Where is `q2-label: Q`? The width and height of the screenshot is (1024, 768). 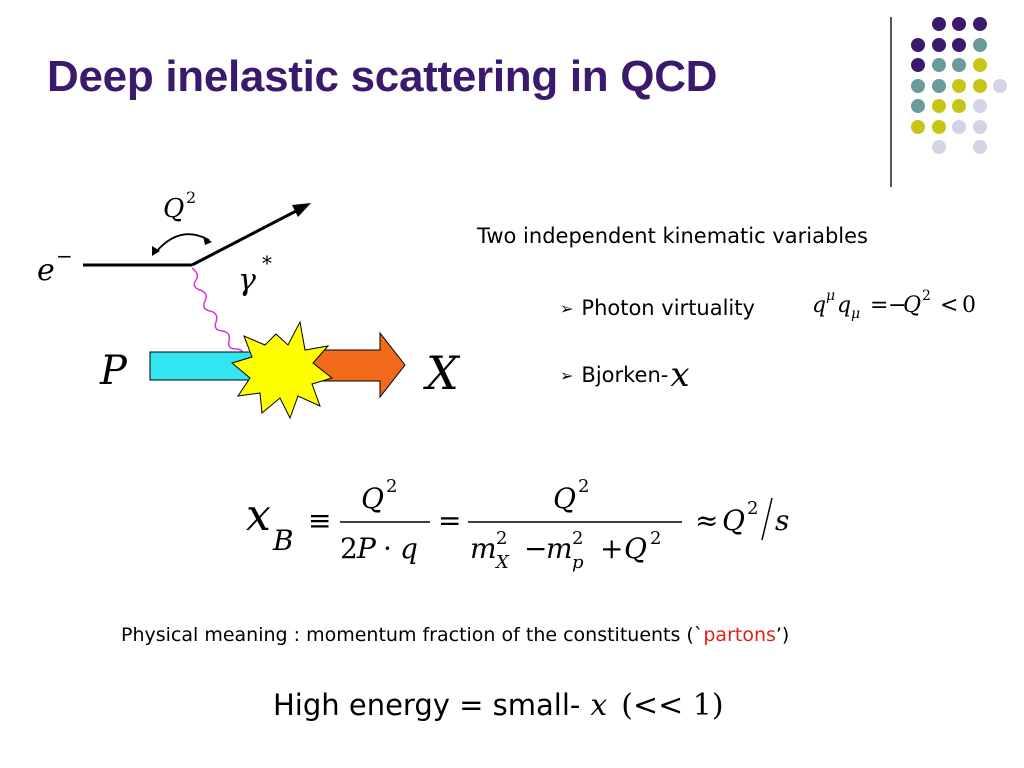
q2-label: Q is located at coordinates (173, 209).